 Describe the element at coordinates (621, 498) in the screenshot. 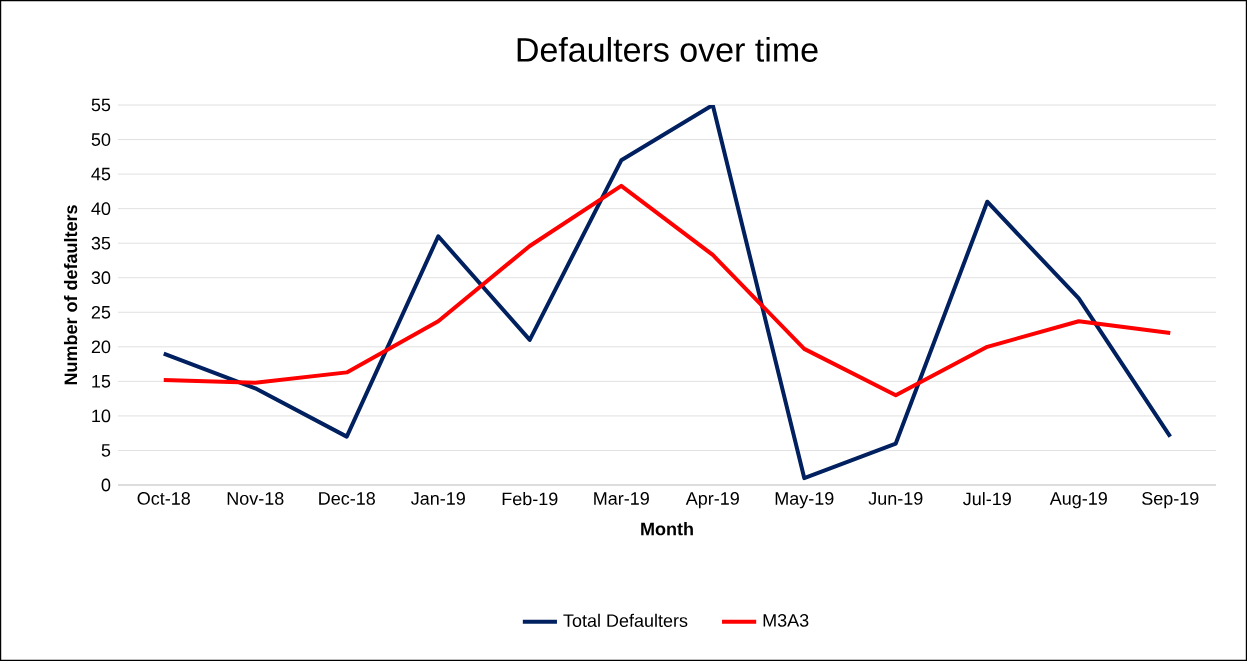

I see `x-tick-label: Mar-19` at that location.